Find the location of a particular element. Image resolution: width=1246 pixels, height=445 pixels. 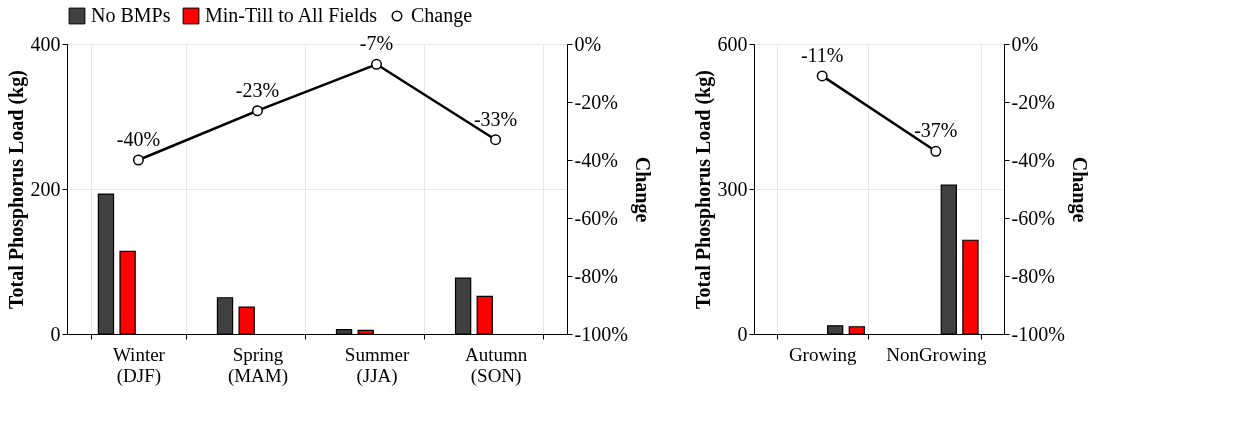

data-label: -23% is located at coordinates (257, 89).